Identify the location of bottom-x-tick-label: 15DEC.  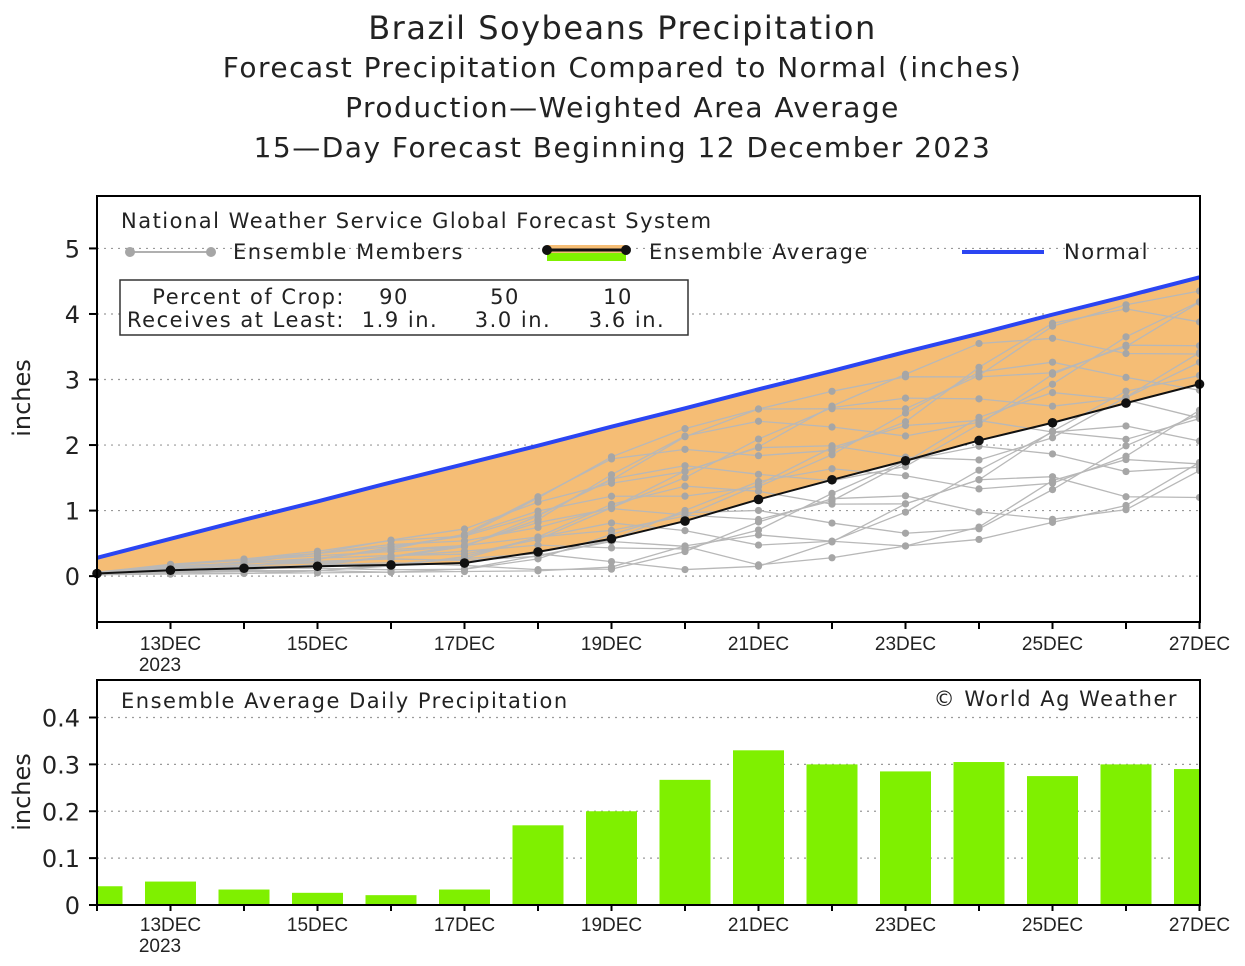
(317, 925).